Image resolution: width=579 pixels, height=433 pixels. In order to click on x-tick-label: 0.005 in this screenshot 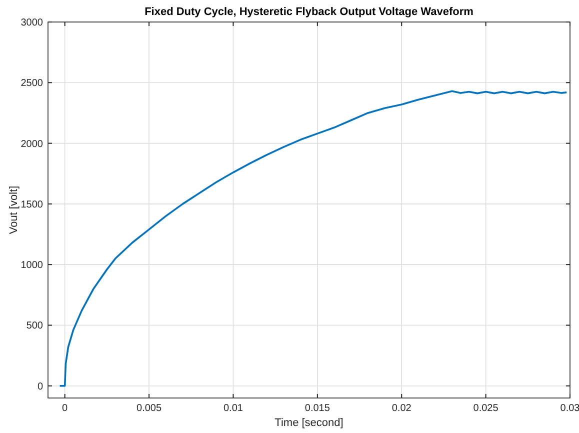, I will do `click(149, 408)`.